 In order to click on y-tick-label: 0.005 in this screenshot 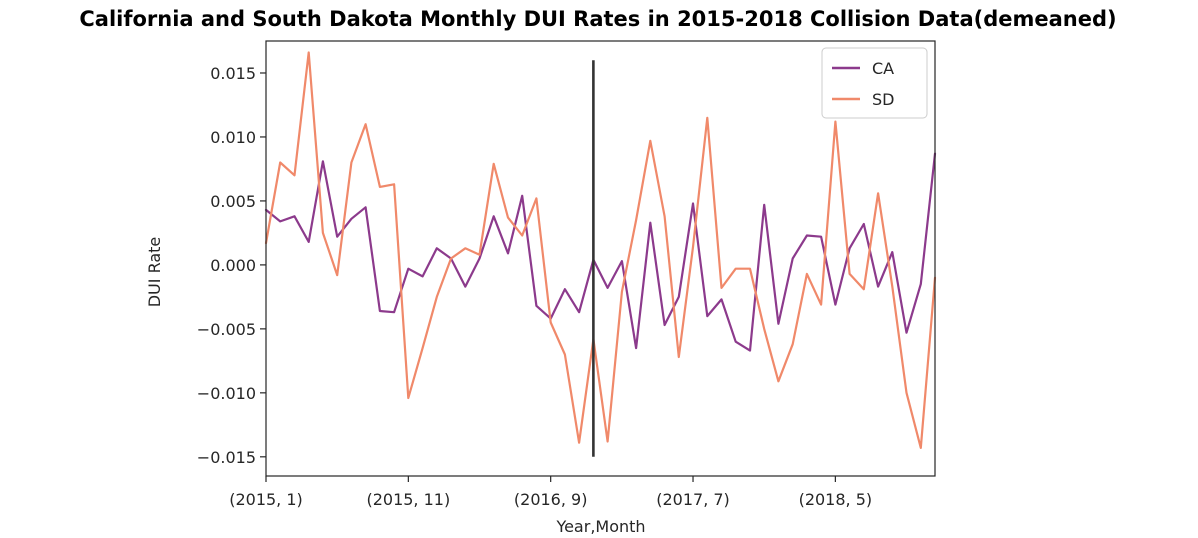, I will do `click(233, 201)`.